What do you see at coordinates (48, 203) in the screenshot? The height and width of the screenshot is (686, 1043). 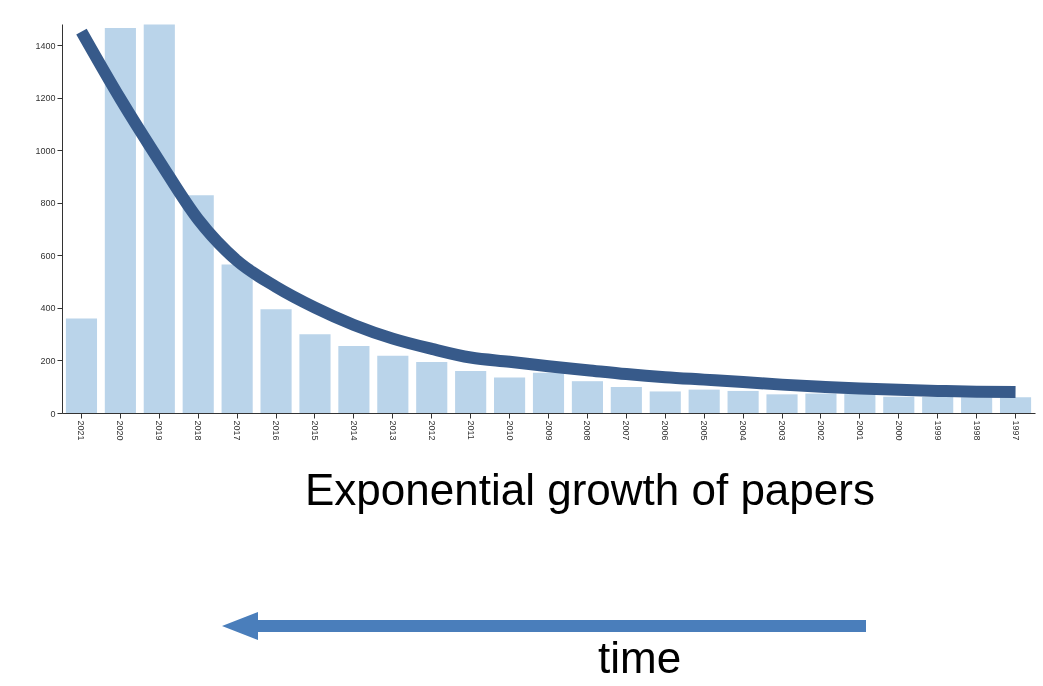 I see `y-tick-label: 800` at bounding box center [48, 203].